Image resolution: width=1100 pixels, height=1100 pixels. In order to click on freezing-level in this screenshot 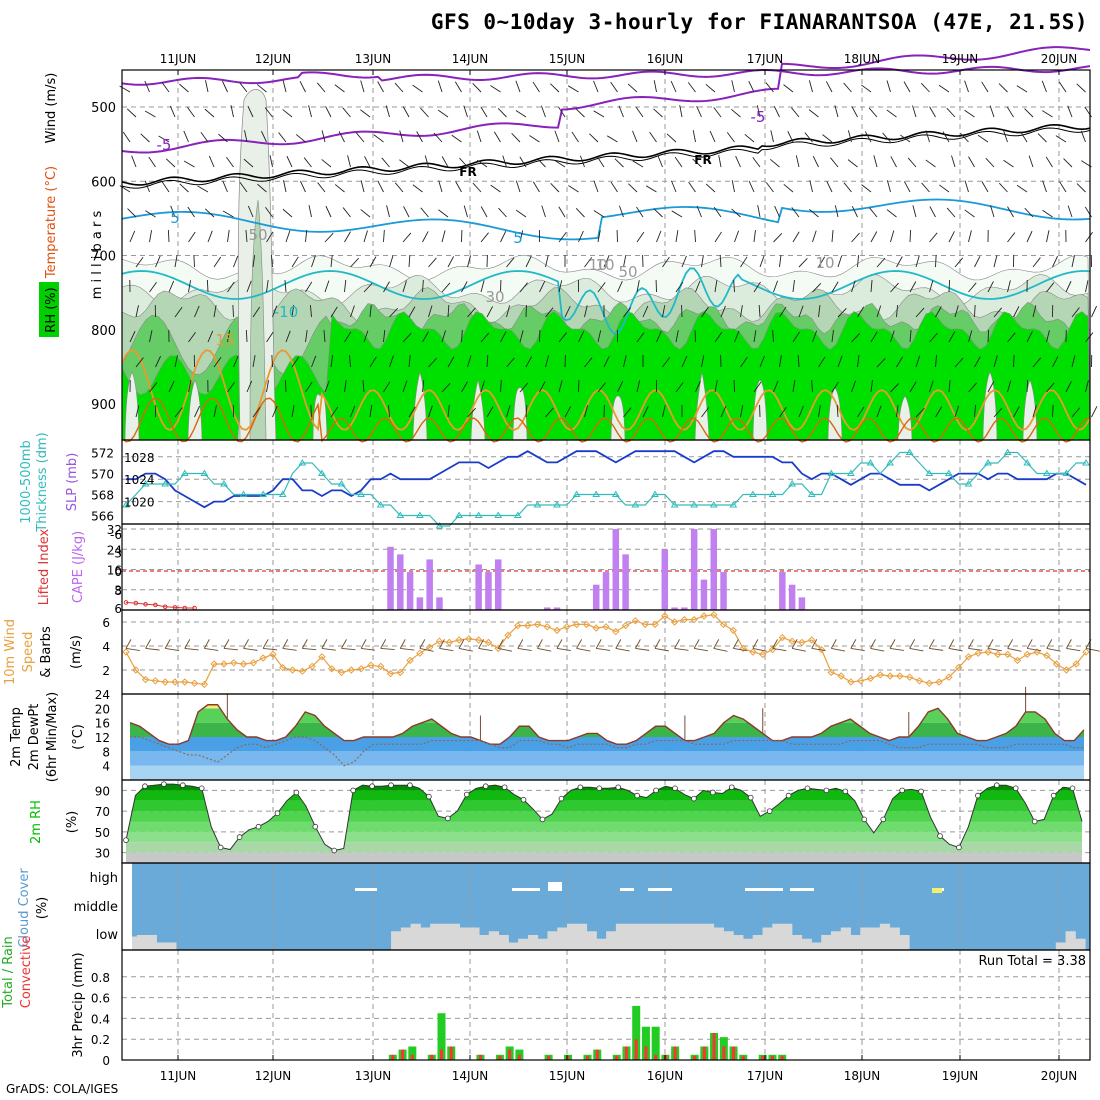, I will do `click(606, 154)`.